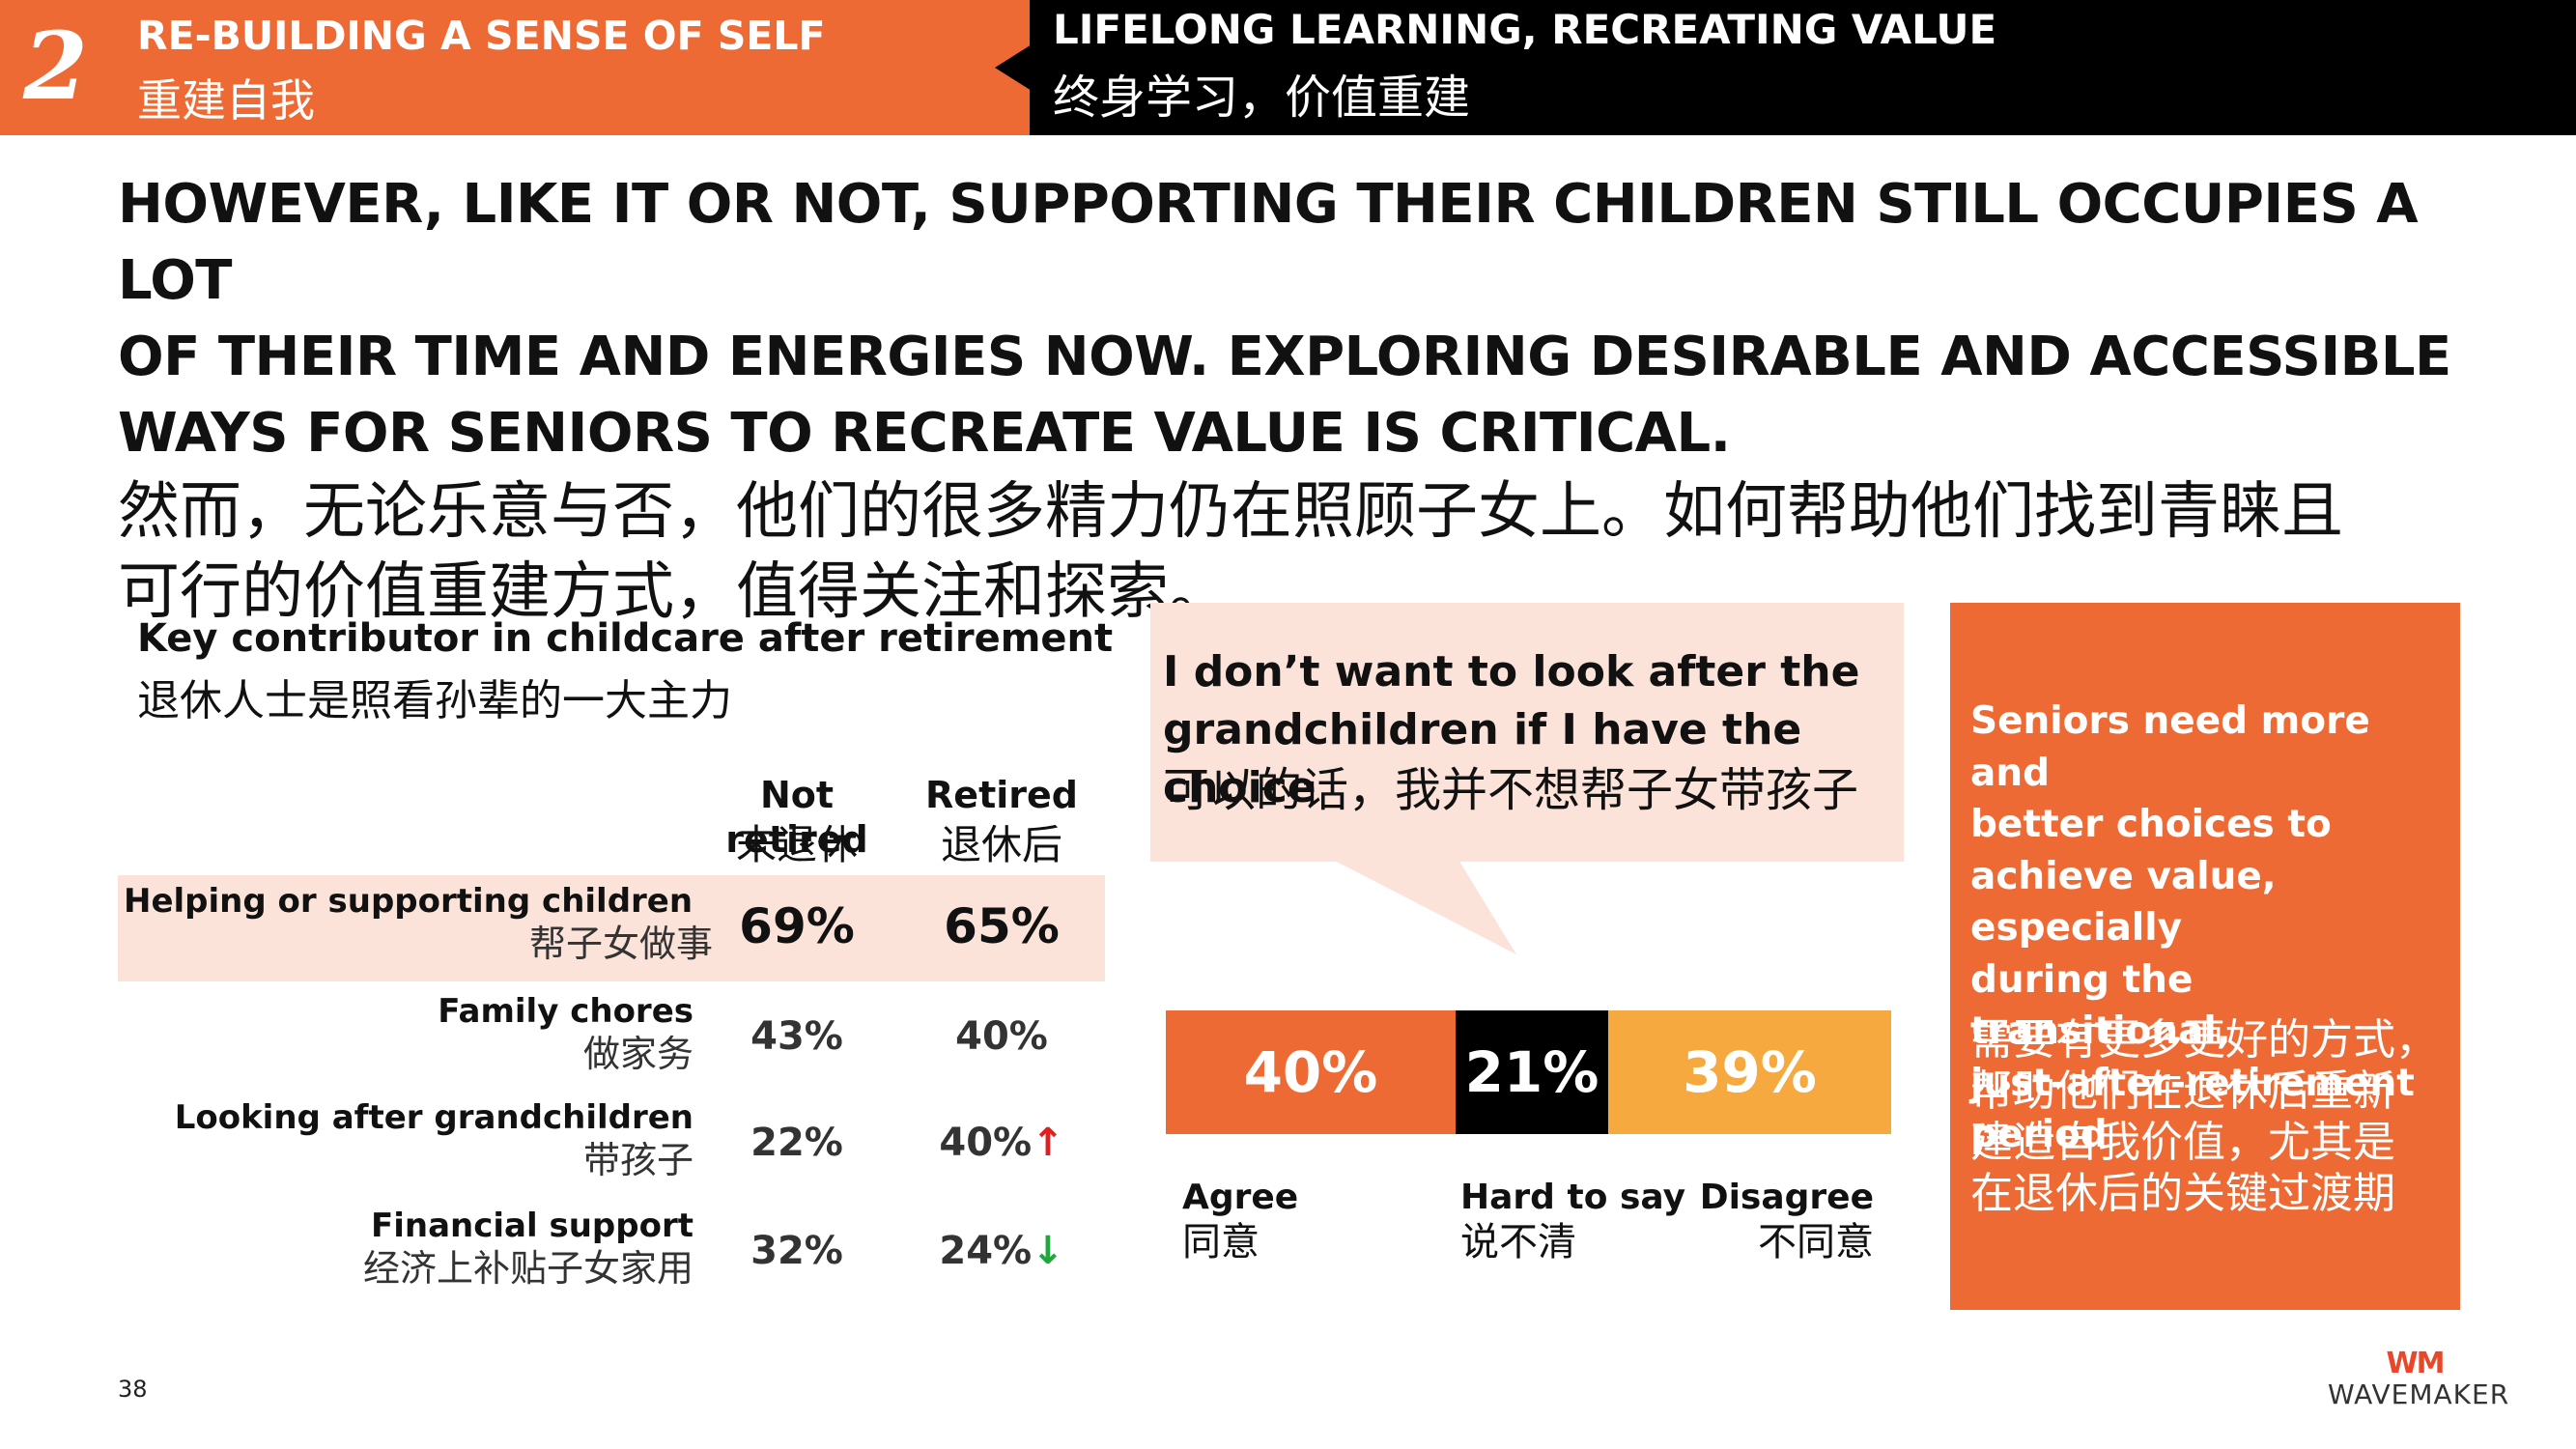 Image resolution: width=2576 pixels, height=1449 pixels. I want to click on bar-label-hard-to-say: Hard to say 说不清, so click(1572, 1221).